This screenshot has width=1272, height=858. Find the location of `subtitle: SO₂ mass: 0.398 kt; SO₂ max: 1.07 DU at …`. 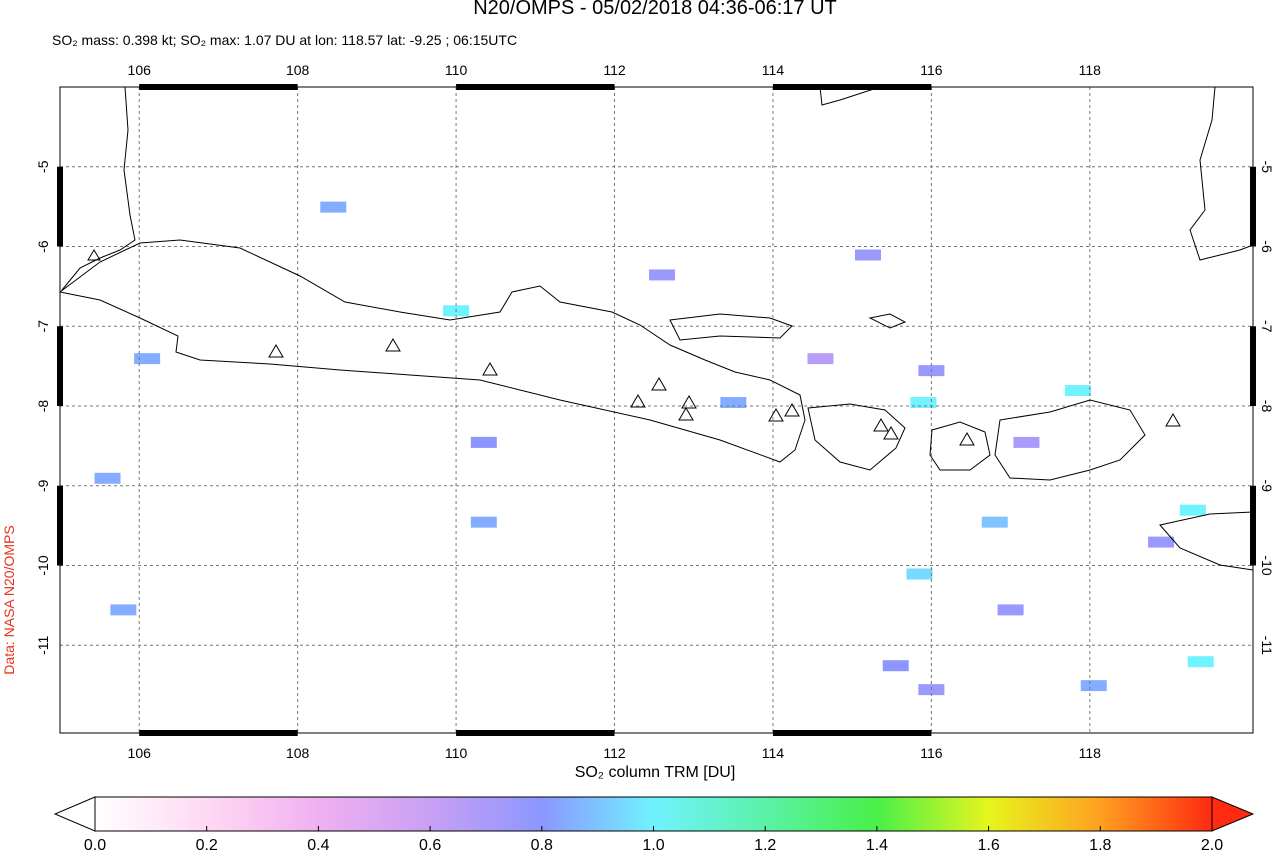

subtitle: SO₂ mass: 0.398 kt; SO₂ max: 1.07 DU at … is located at coordinates (284, 40).